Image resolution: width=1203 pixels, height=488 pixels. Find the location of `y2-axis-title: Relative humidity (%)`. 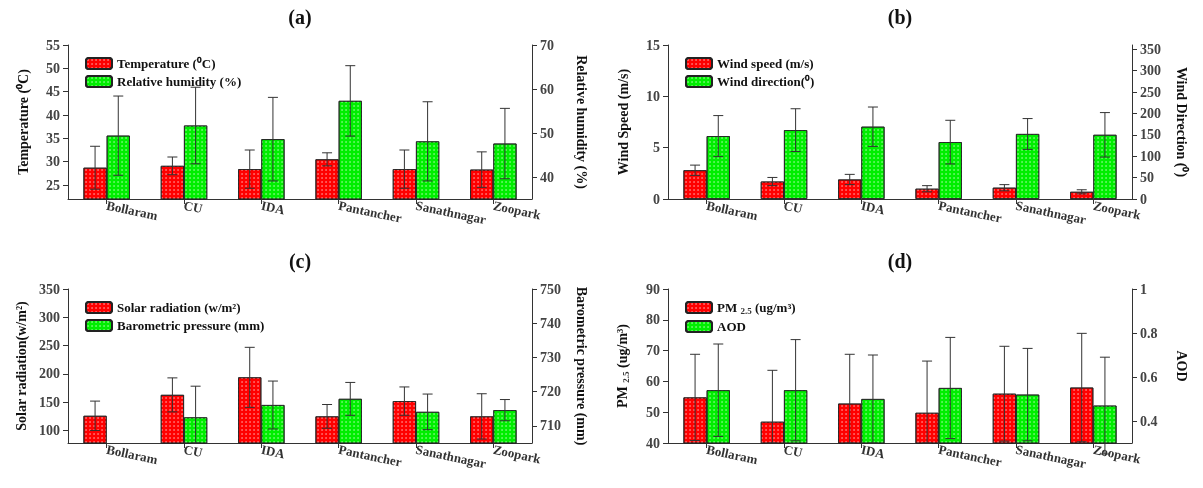

y2-axis-title: Relative humidity (%) is located at coordinates (580, 122).